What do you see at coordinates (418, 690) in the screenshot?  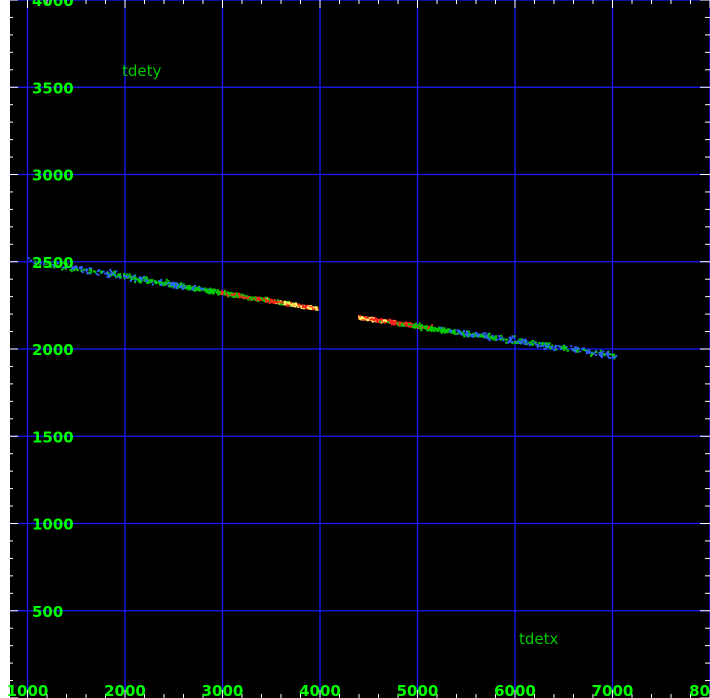 I see `x-tick-label-5000: 5000` at bounding box center [418, 690].